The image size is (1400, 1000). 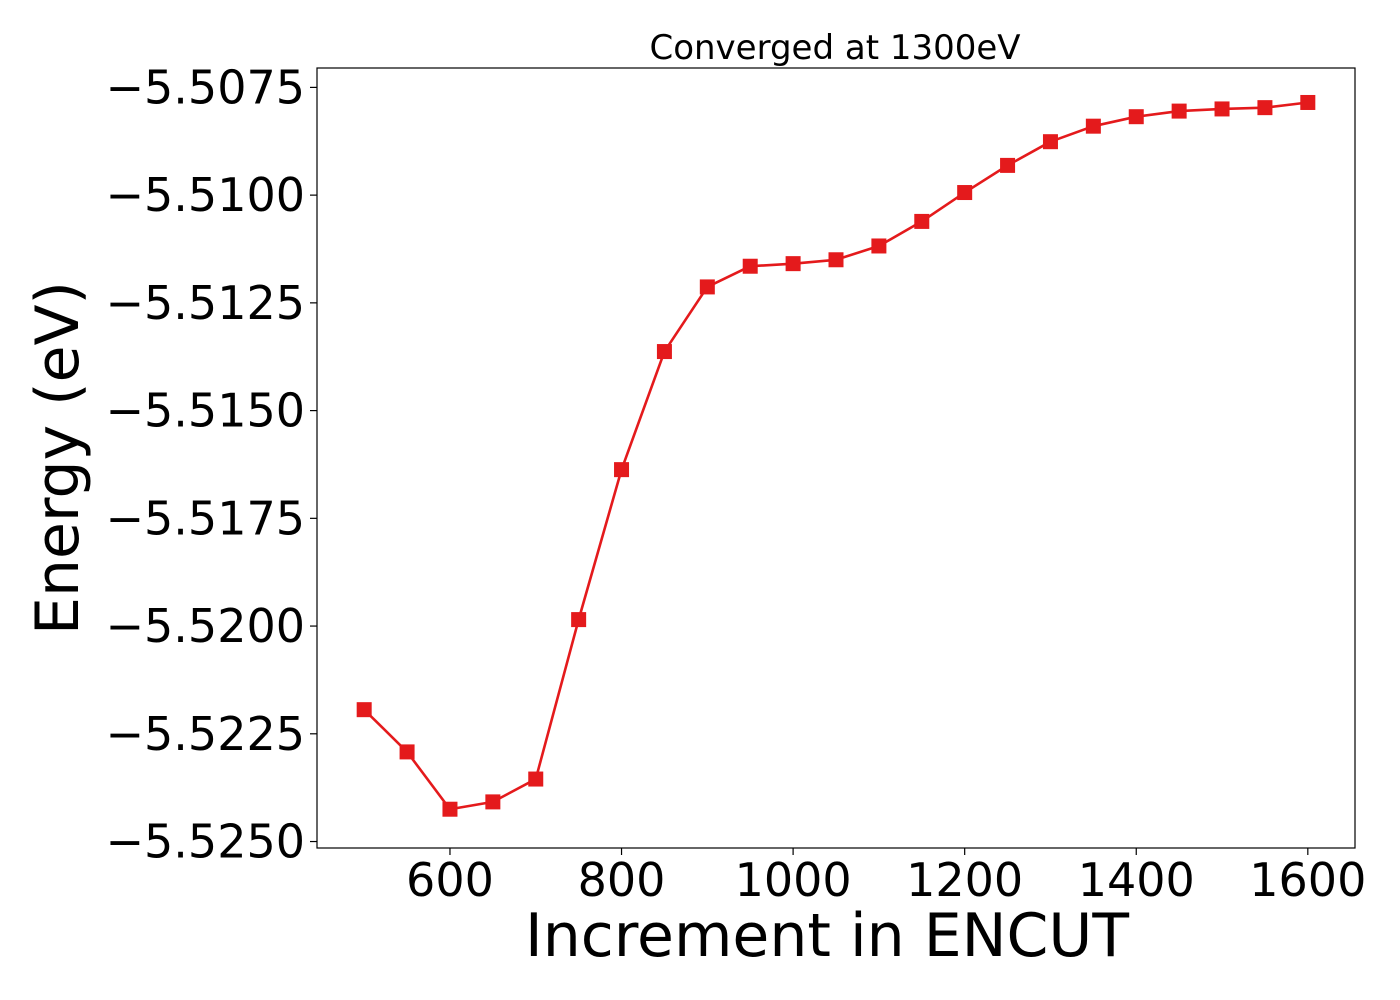 What do you see at coordinates (206, 195) in the screenshot?
I see `y-tick-label: −5.5100` at bounding box center [206, 195].